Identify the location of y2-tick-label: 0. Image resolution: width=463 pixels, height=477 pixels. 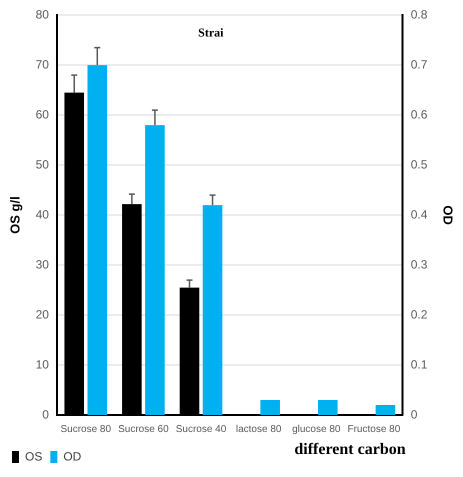
(414, 414).